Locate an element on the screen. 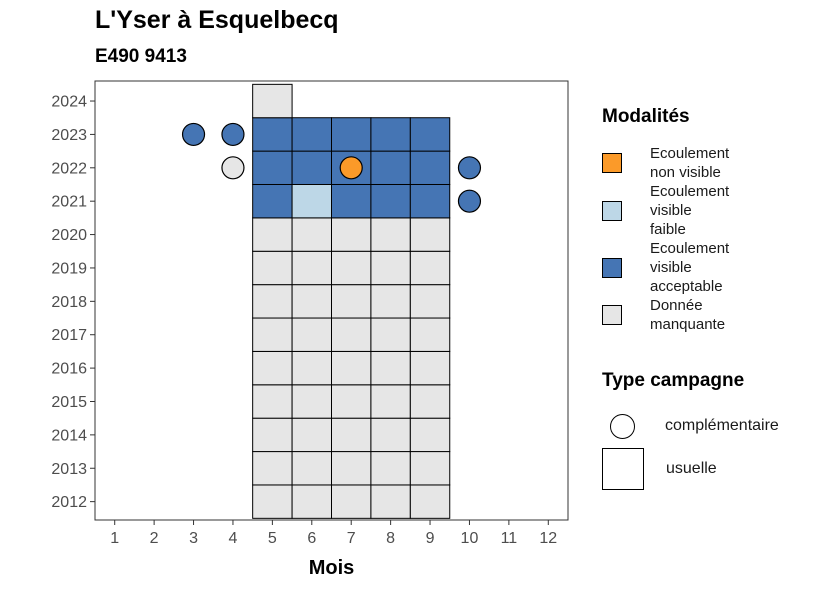  y-tick-label: 2022 is located at coordinates (69, 168).